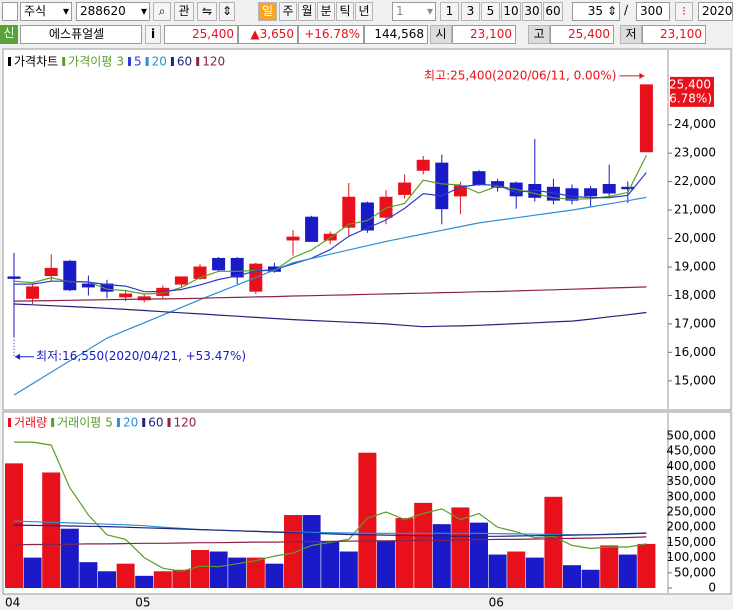  Describe the element at coordinates (690, 84) in the screenshot. I see `last-price-label: 25,400` at that location.